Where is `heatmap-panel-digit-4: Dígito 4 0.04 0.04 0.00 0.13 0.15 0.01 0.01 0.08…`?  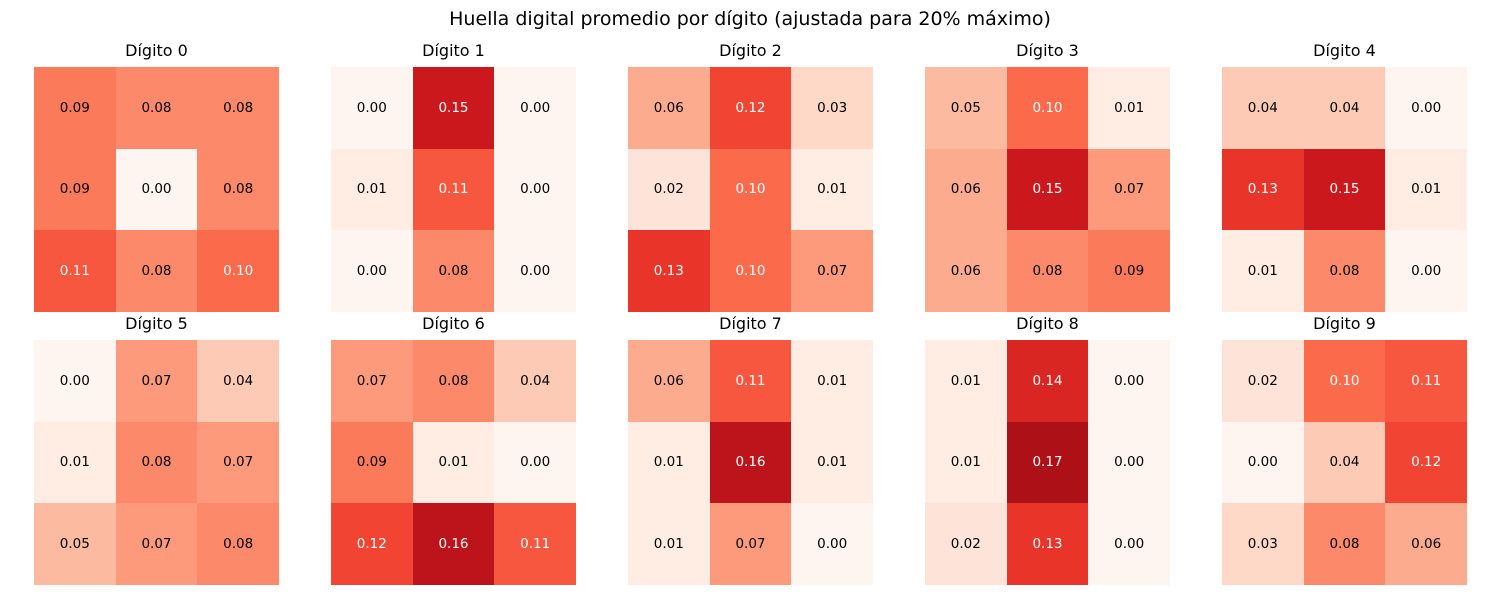
heatmap-panel-digit-4: Dígito 4 0.04 0.04 0.00 0.13 0.15 0.01 0.01 0.08… is located at coordinates (1344, 176).